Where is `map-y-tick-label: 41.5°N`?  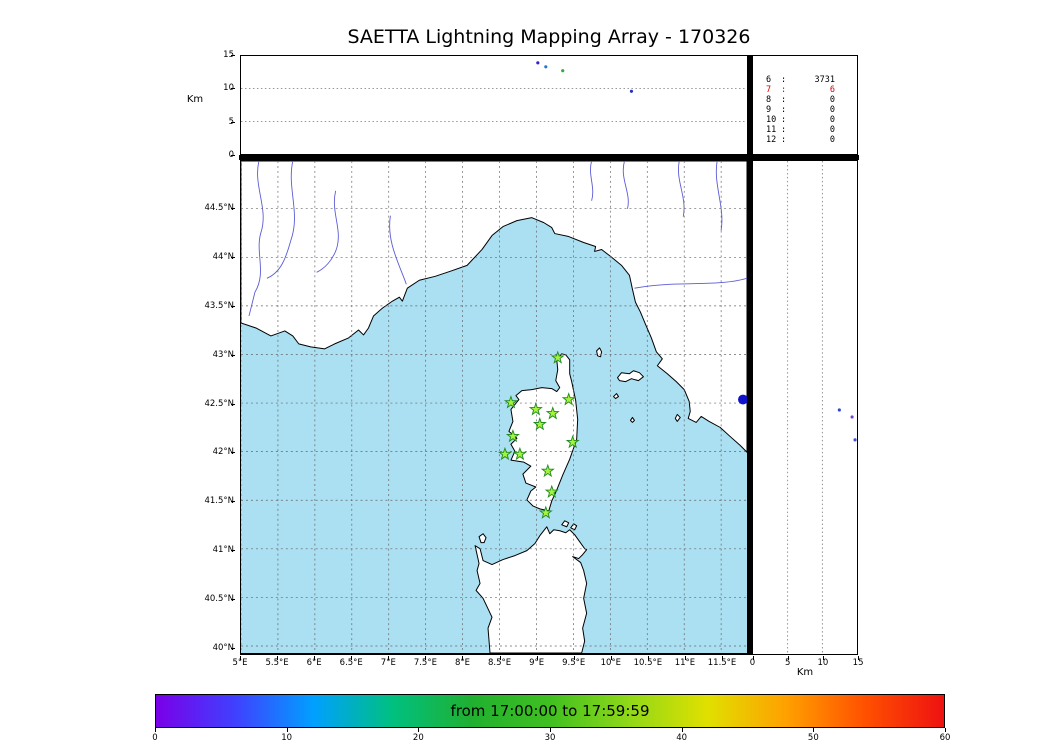 map-y-tick-label: 41.5°N is located at coordinates (219, 501).